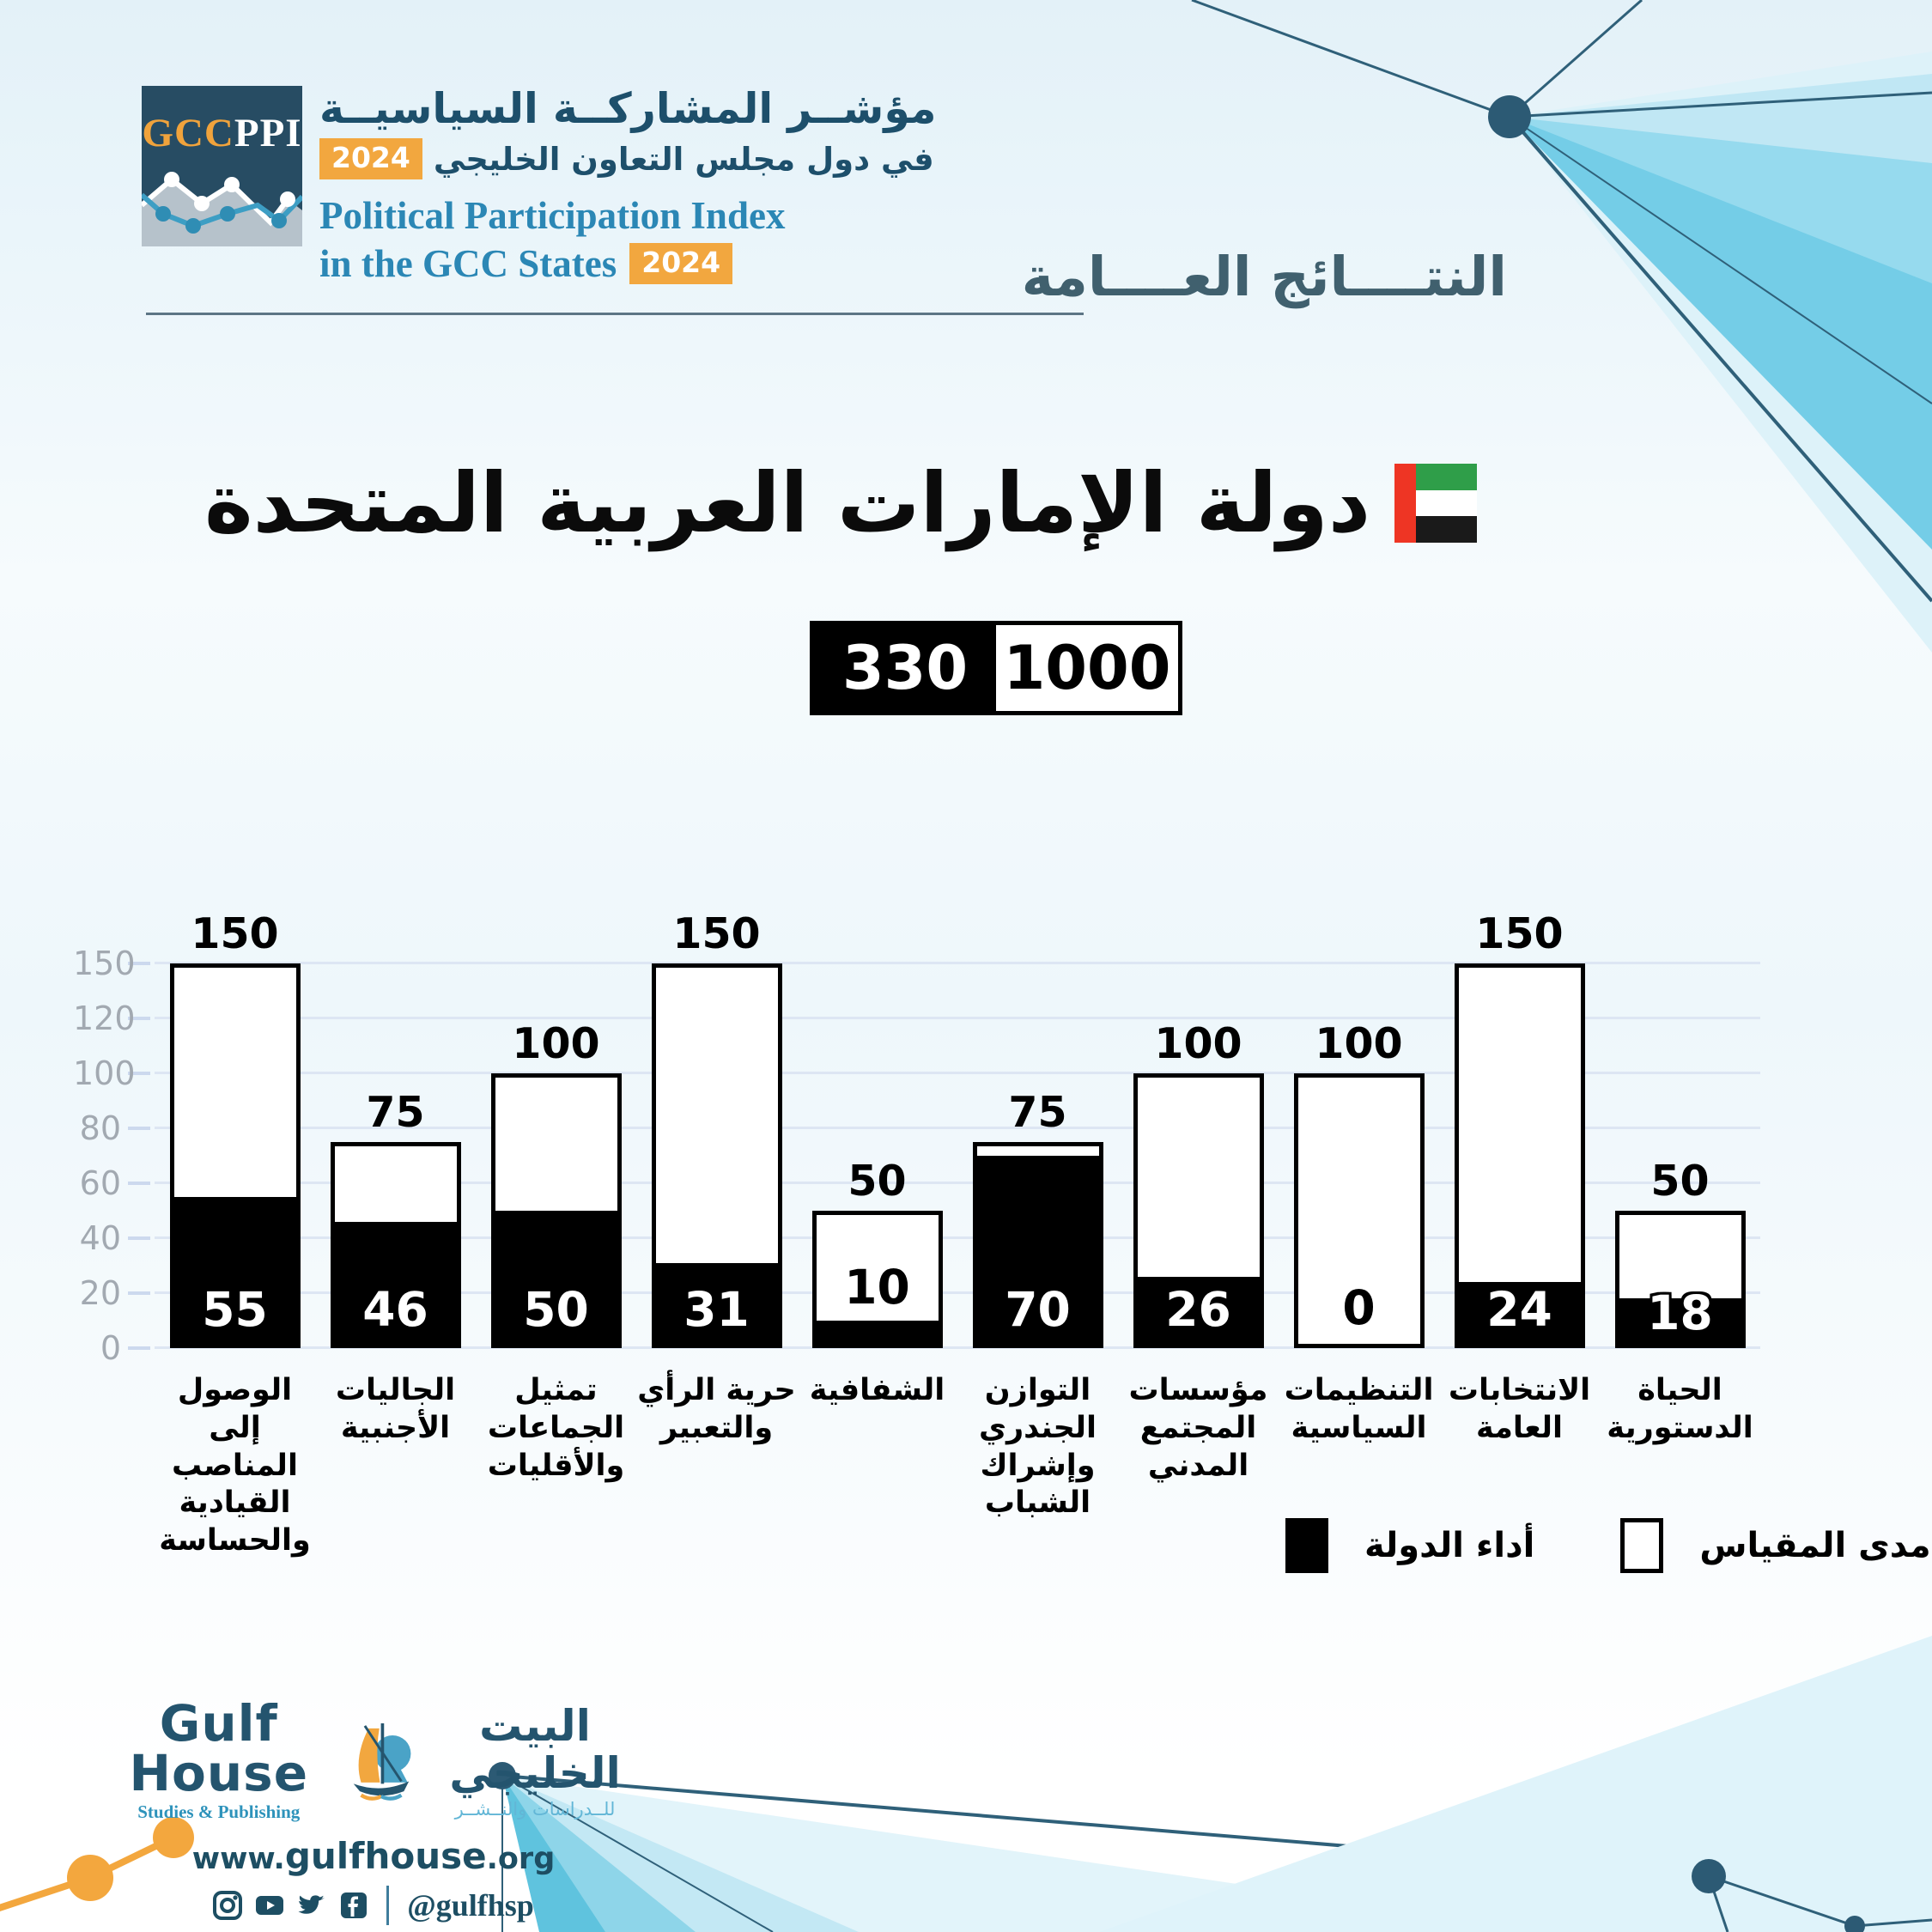 This screenshot has width=1932, height=1932. Describe the element at coordinates (395, 1309) in the screenshot. I see `bar-value-label: 46` at that location.